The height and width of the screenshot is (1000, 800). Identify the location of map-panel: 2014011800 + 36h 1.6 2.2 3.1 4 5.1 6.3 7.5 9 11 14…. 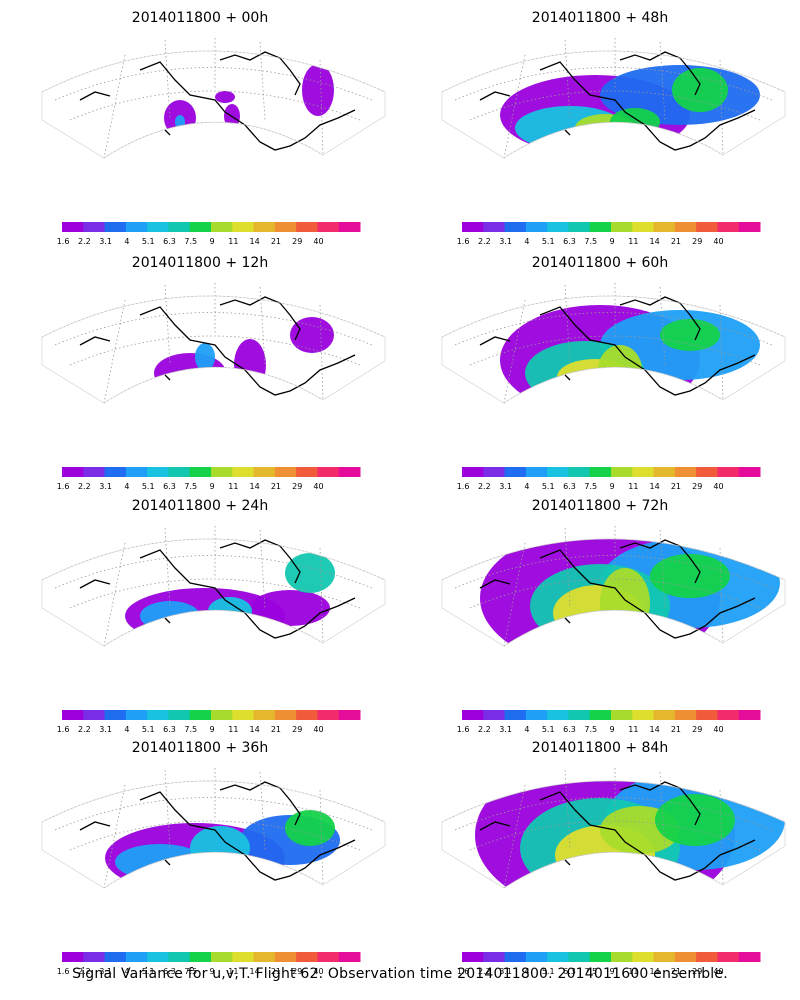
(213, 858).